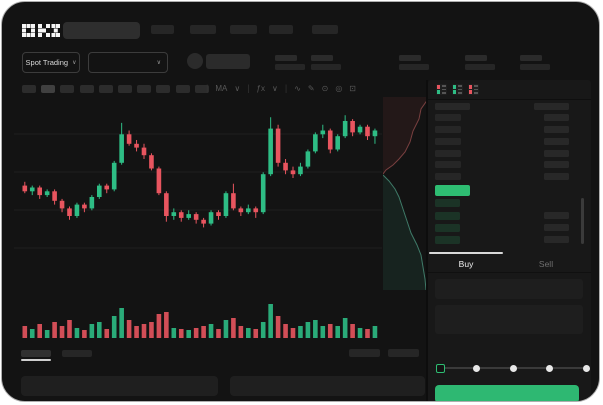 This screenshot has height=405, width=603. What do you see at coordinates (77, 353) in the screenshot?
I see `bottom-tab-history` at bounding box center [77, 353].